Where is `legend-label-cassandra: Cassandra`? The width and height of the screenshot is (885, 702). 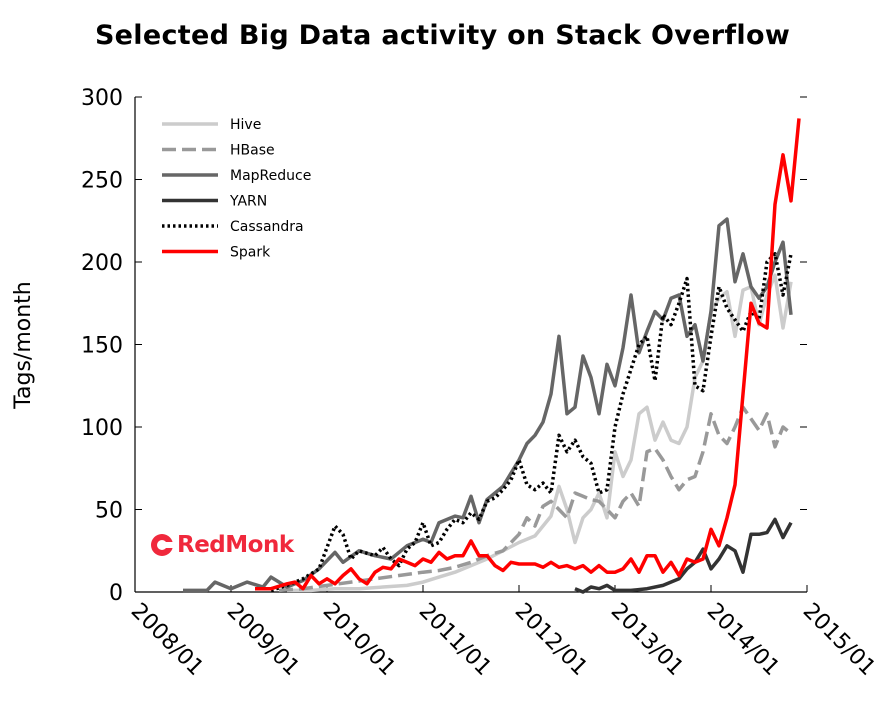 legend-label-cassandra: Cassandra is located at coordinates (267, 227).